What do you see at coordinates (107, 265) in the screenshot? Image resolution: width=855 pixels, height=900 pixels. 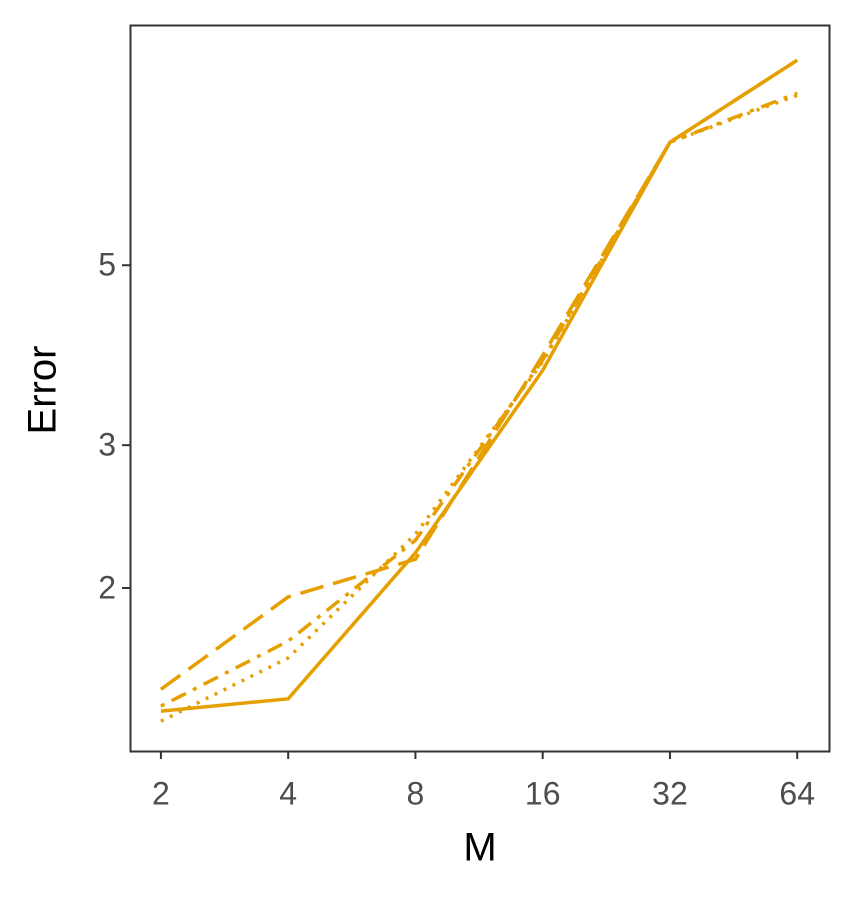 I see `y-tick-label: 5` at bounding box center [107, 265].